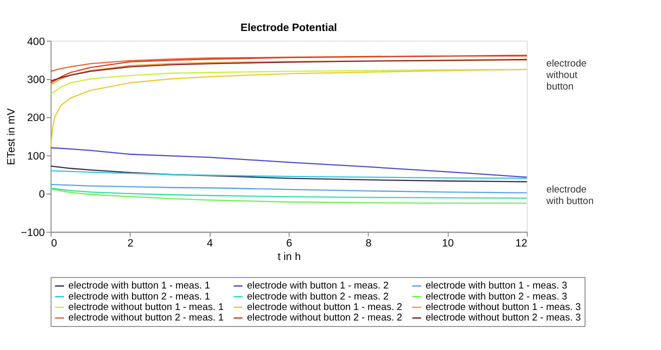 The height and width of the screenshot is (350, 661). What do you see at coordinates (12, 136) in the screenshot?
I see `y-axis-title: ETest in mV` at bounding box center [12, 136].